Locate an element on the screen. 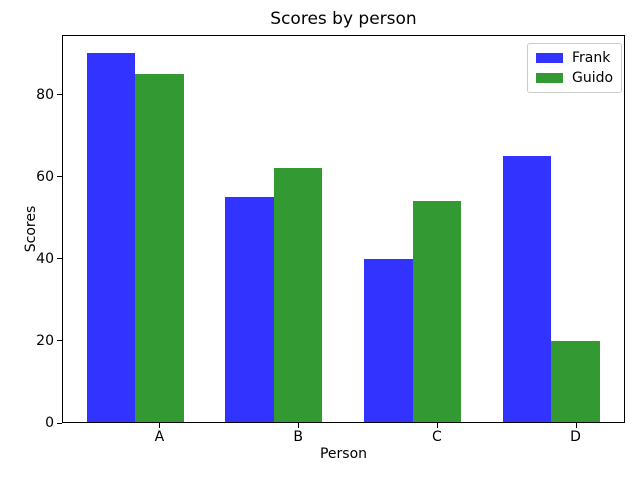  legend-item-frank: Frank is located at coordinates (574, 58).